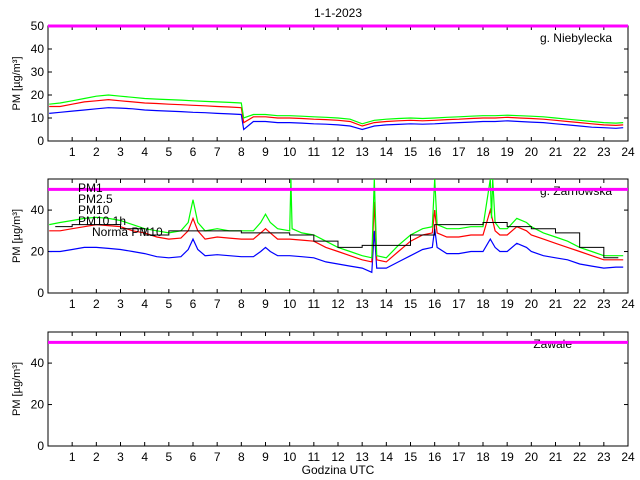 This screenshot has width=640, height=480. I want to click on series-pm10_1h, so click(337, 240).